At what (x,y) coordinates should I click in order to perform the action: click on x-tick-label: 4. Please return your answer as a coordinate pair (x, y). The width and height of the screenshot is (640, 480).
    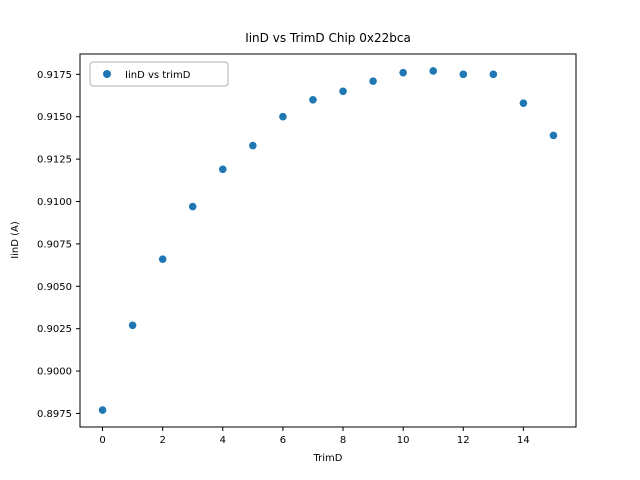
    Looking at the image, I should click on (223, 440).